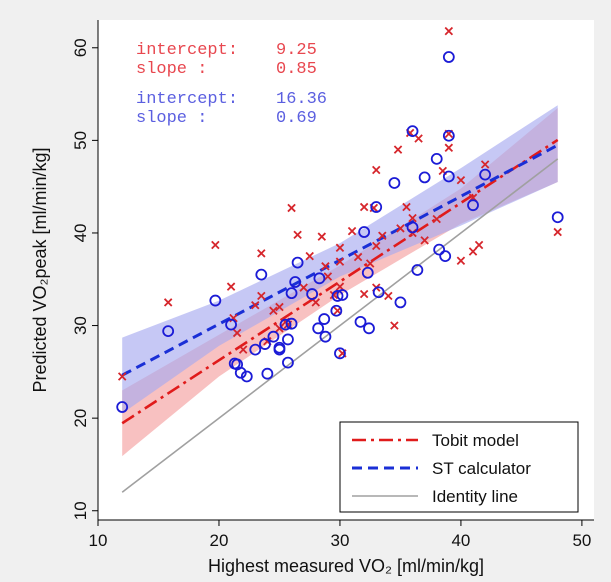  Describe the element at coordinates (98, 540) in the screenshot. I see `x-tick-label: 10` at that location.